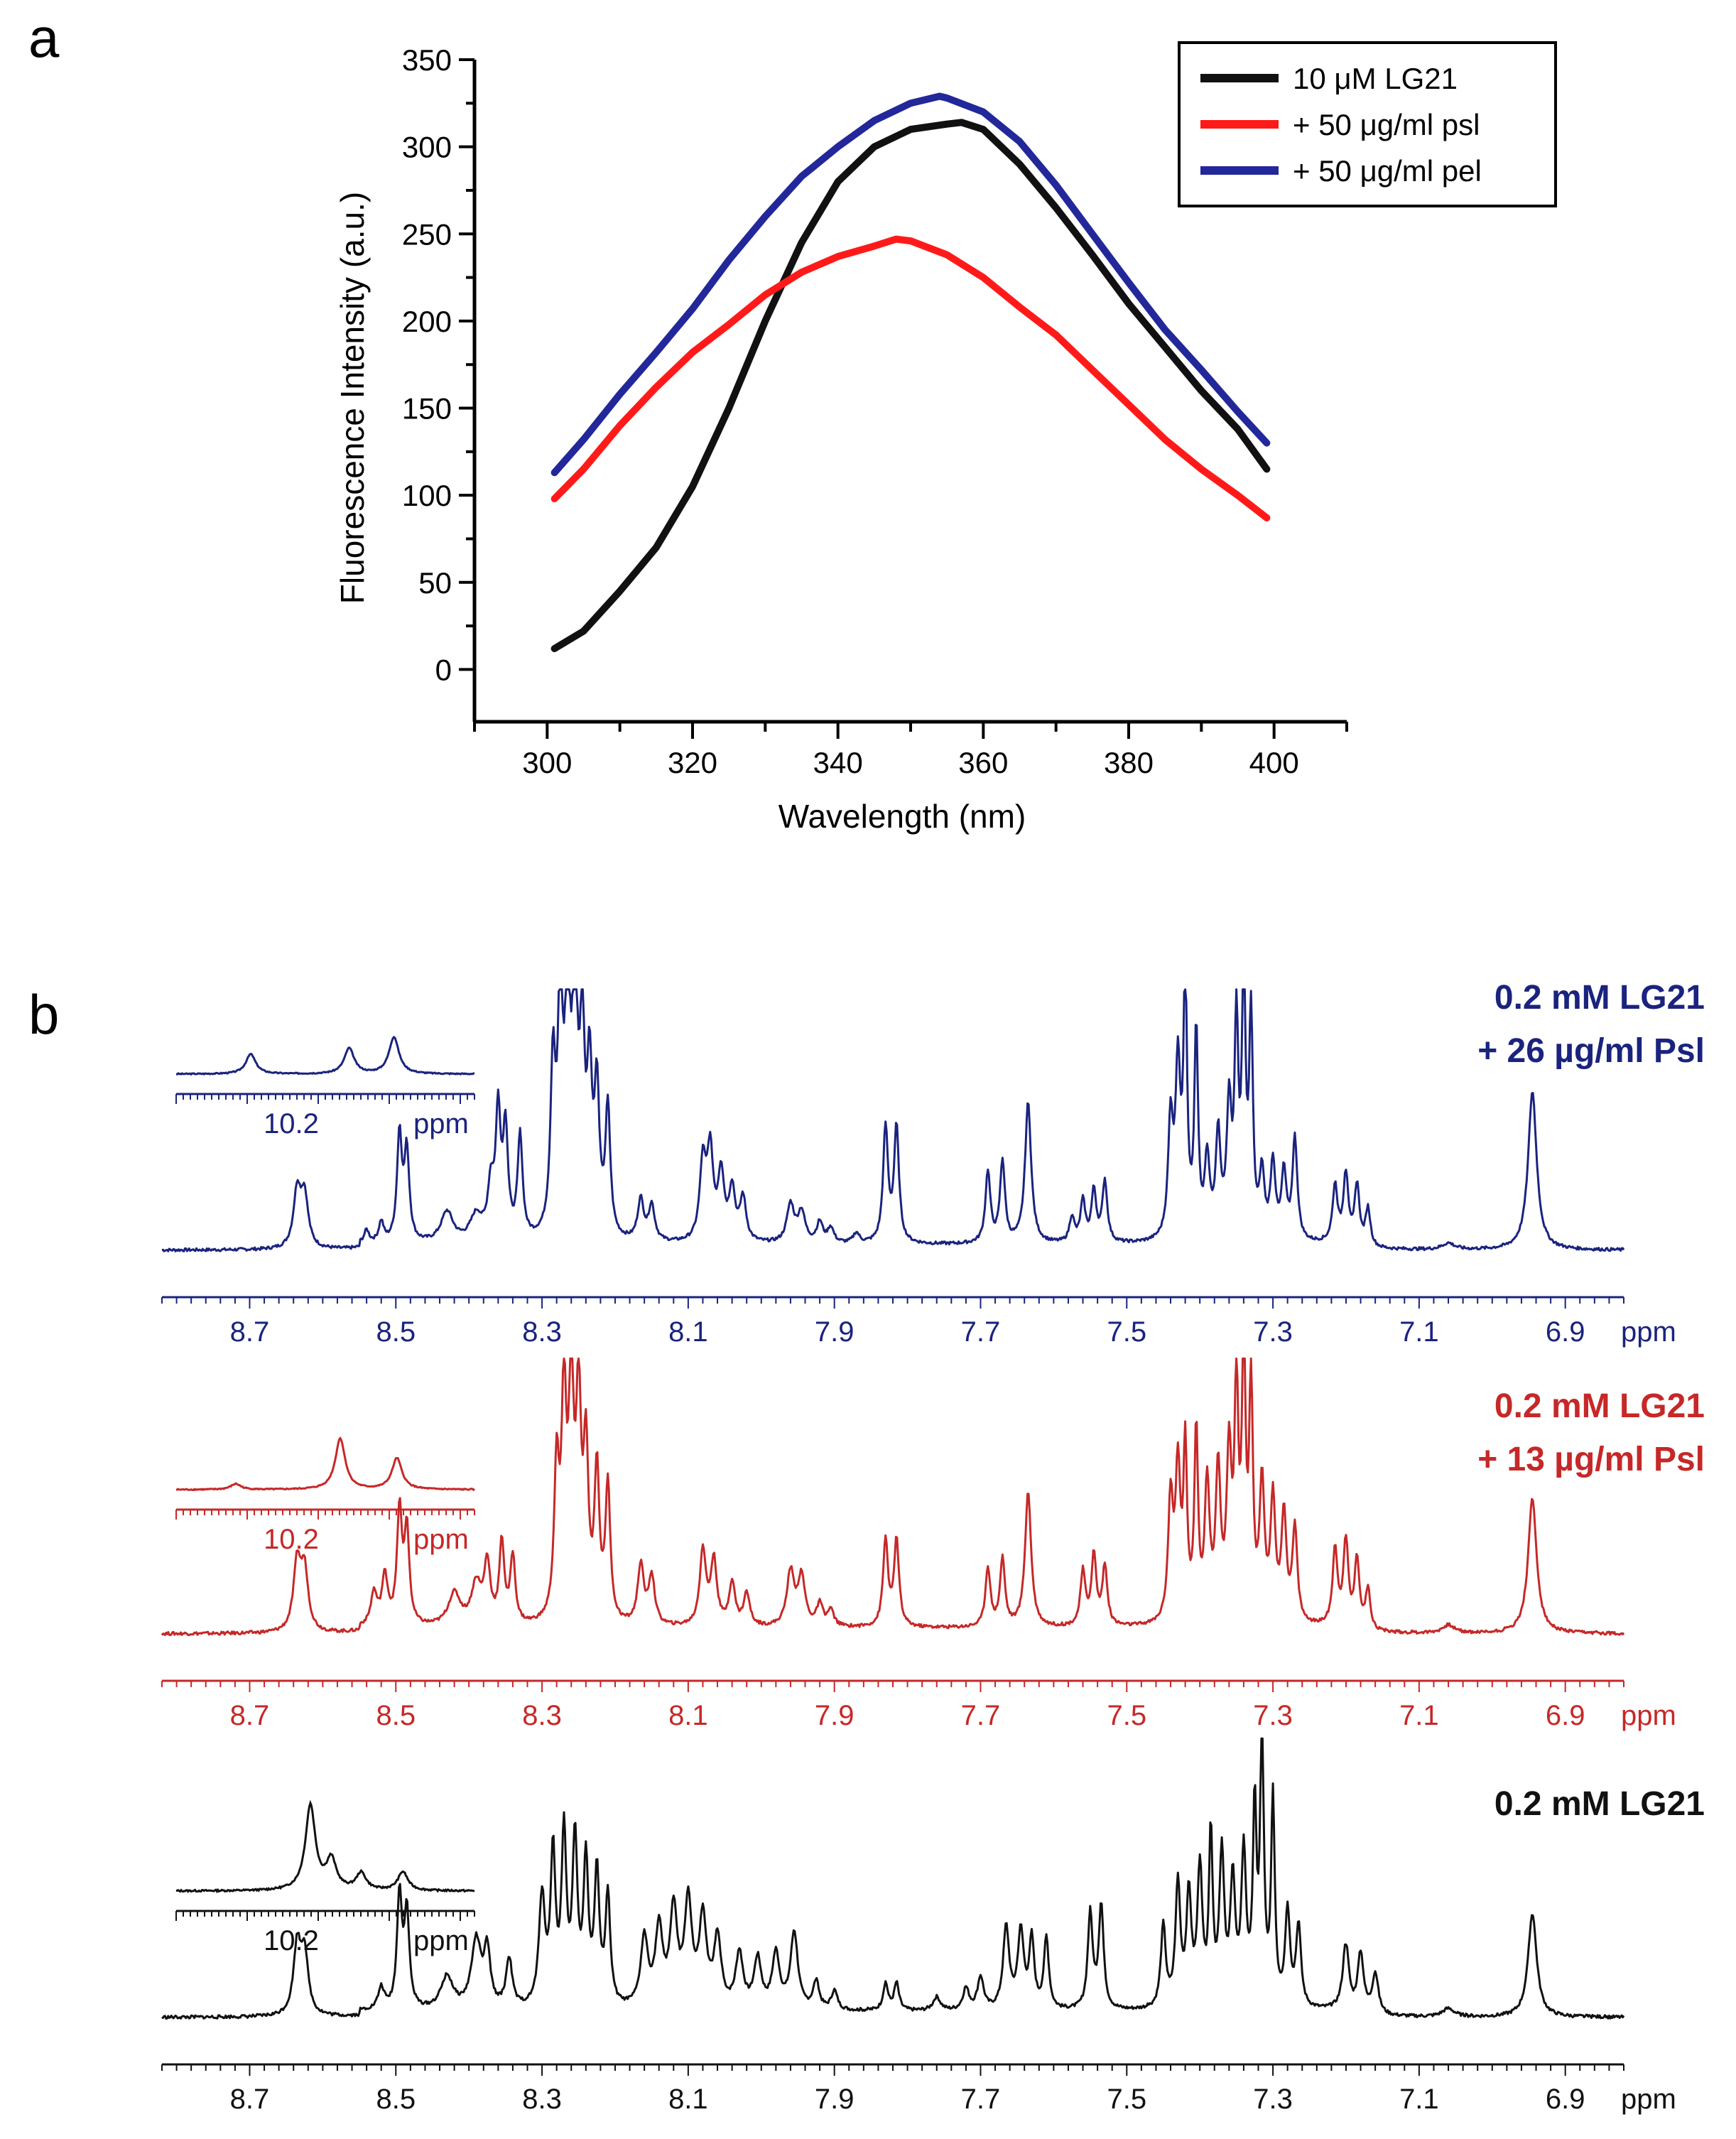  Describe the element at coordinates (352, 398) in the screenshot. I see `y-axis-label: Fluorescence Intensity (a.u.)` at that location.